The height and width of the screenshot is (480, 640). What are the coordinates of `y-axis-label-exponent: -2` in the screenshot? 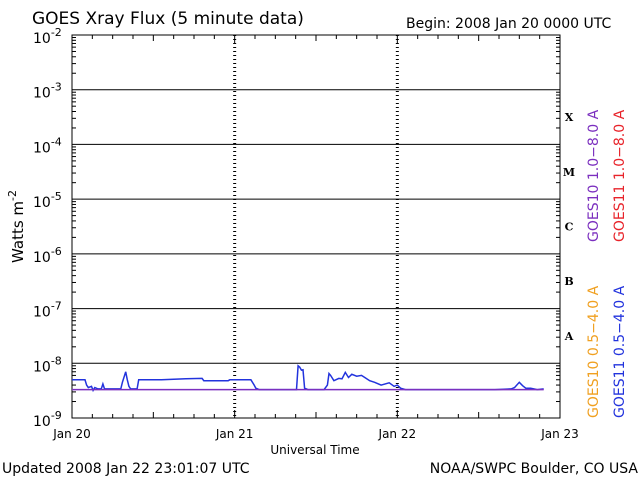 It's located at (12, 195).